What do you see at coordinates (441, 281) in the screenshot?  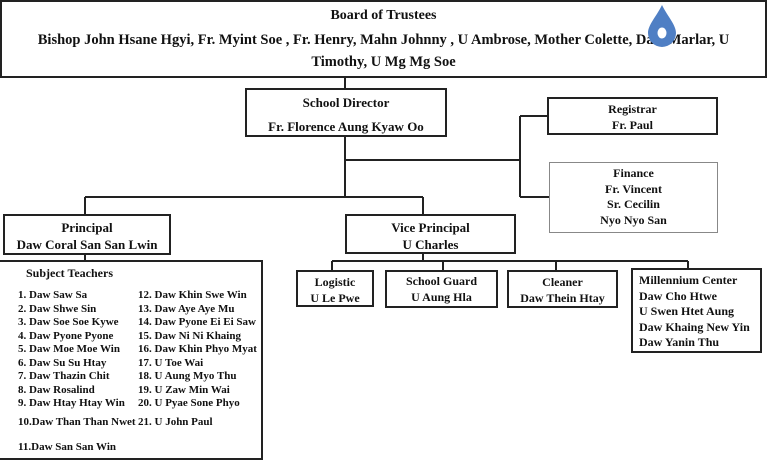 I see `school-guard-title: School Guard` at bounding box center [441, 281].